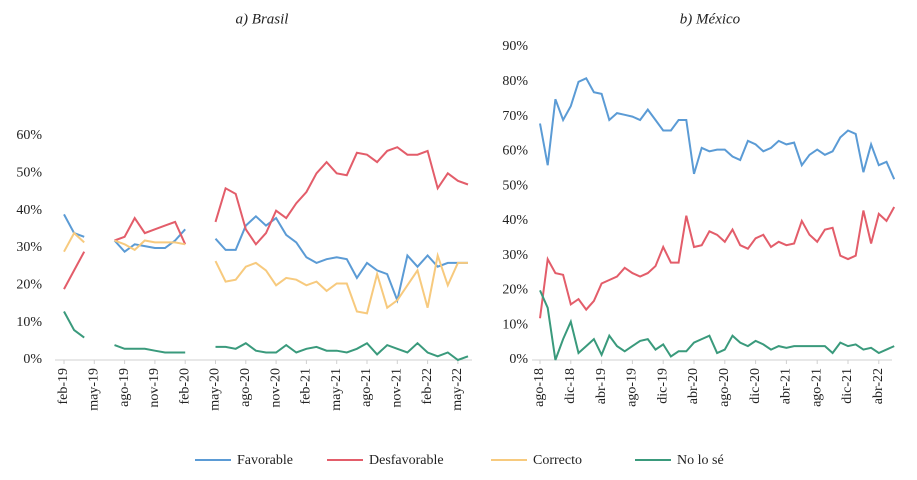 Image resolution: width=917 pixels, height=480 pixels. I want to click on x-tick-label: dic-20, so click(755, 386).